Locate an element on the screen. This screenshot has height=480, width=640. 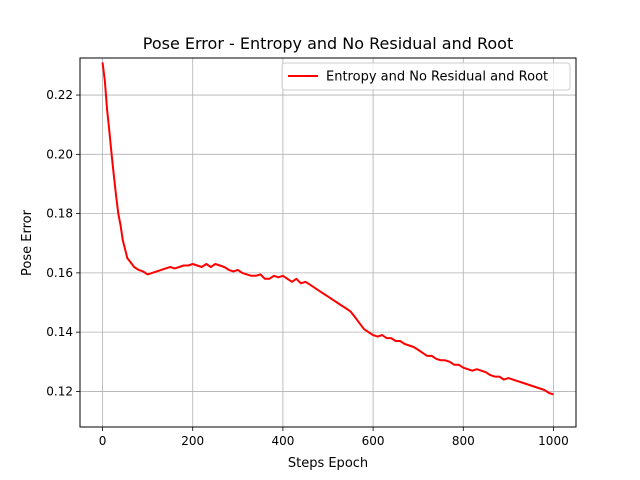
x-axis-label: Steps Epoch is located at coordinates (328, 463).